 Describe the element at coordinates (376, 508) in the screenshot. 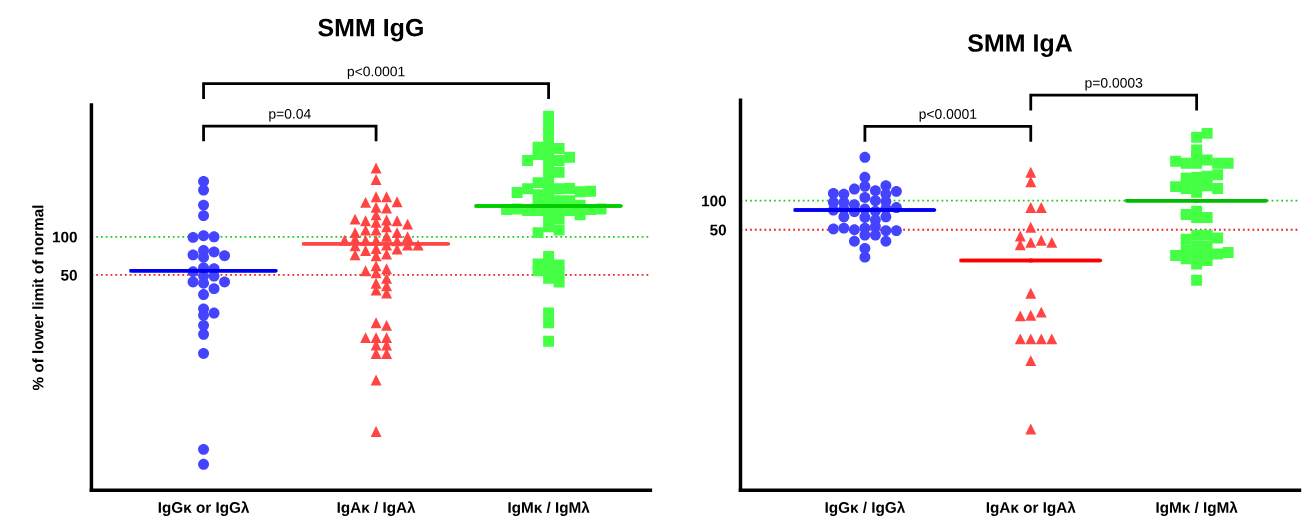

I see `x-tick-label: IgAκ / IgAλ` at that location.